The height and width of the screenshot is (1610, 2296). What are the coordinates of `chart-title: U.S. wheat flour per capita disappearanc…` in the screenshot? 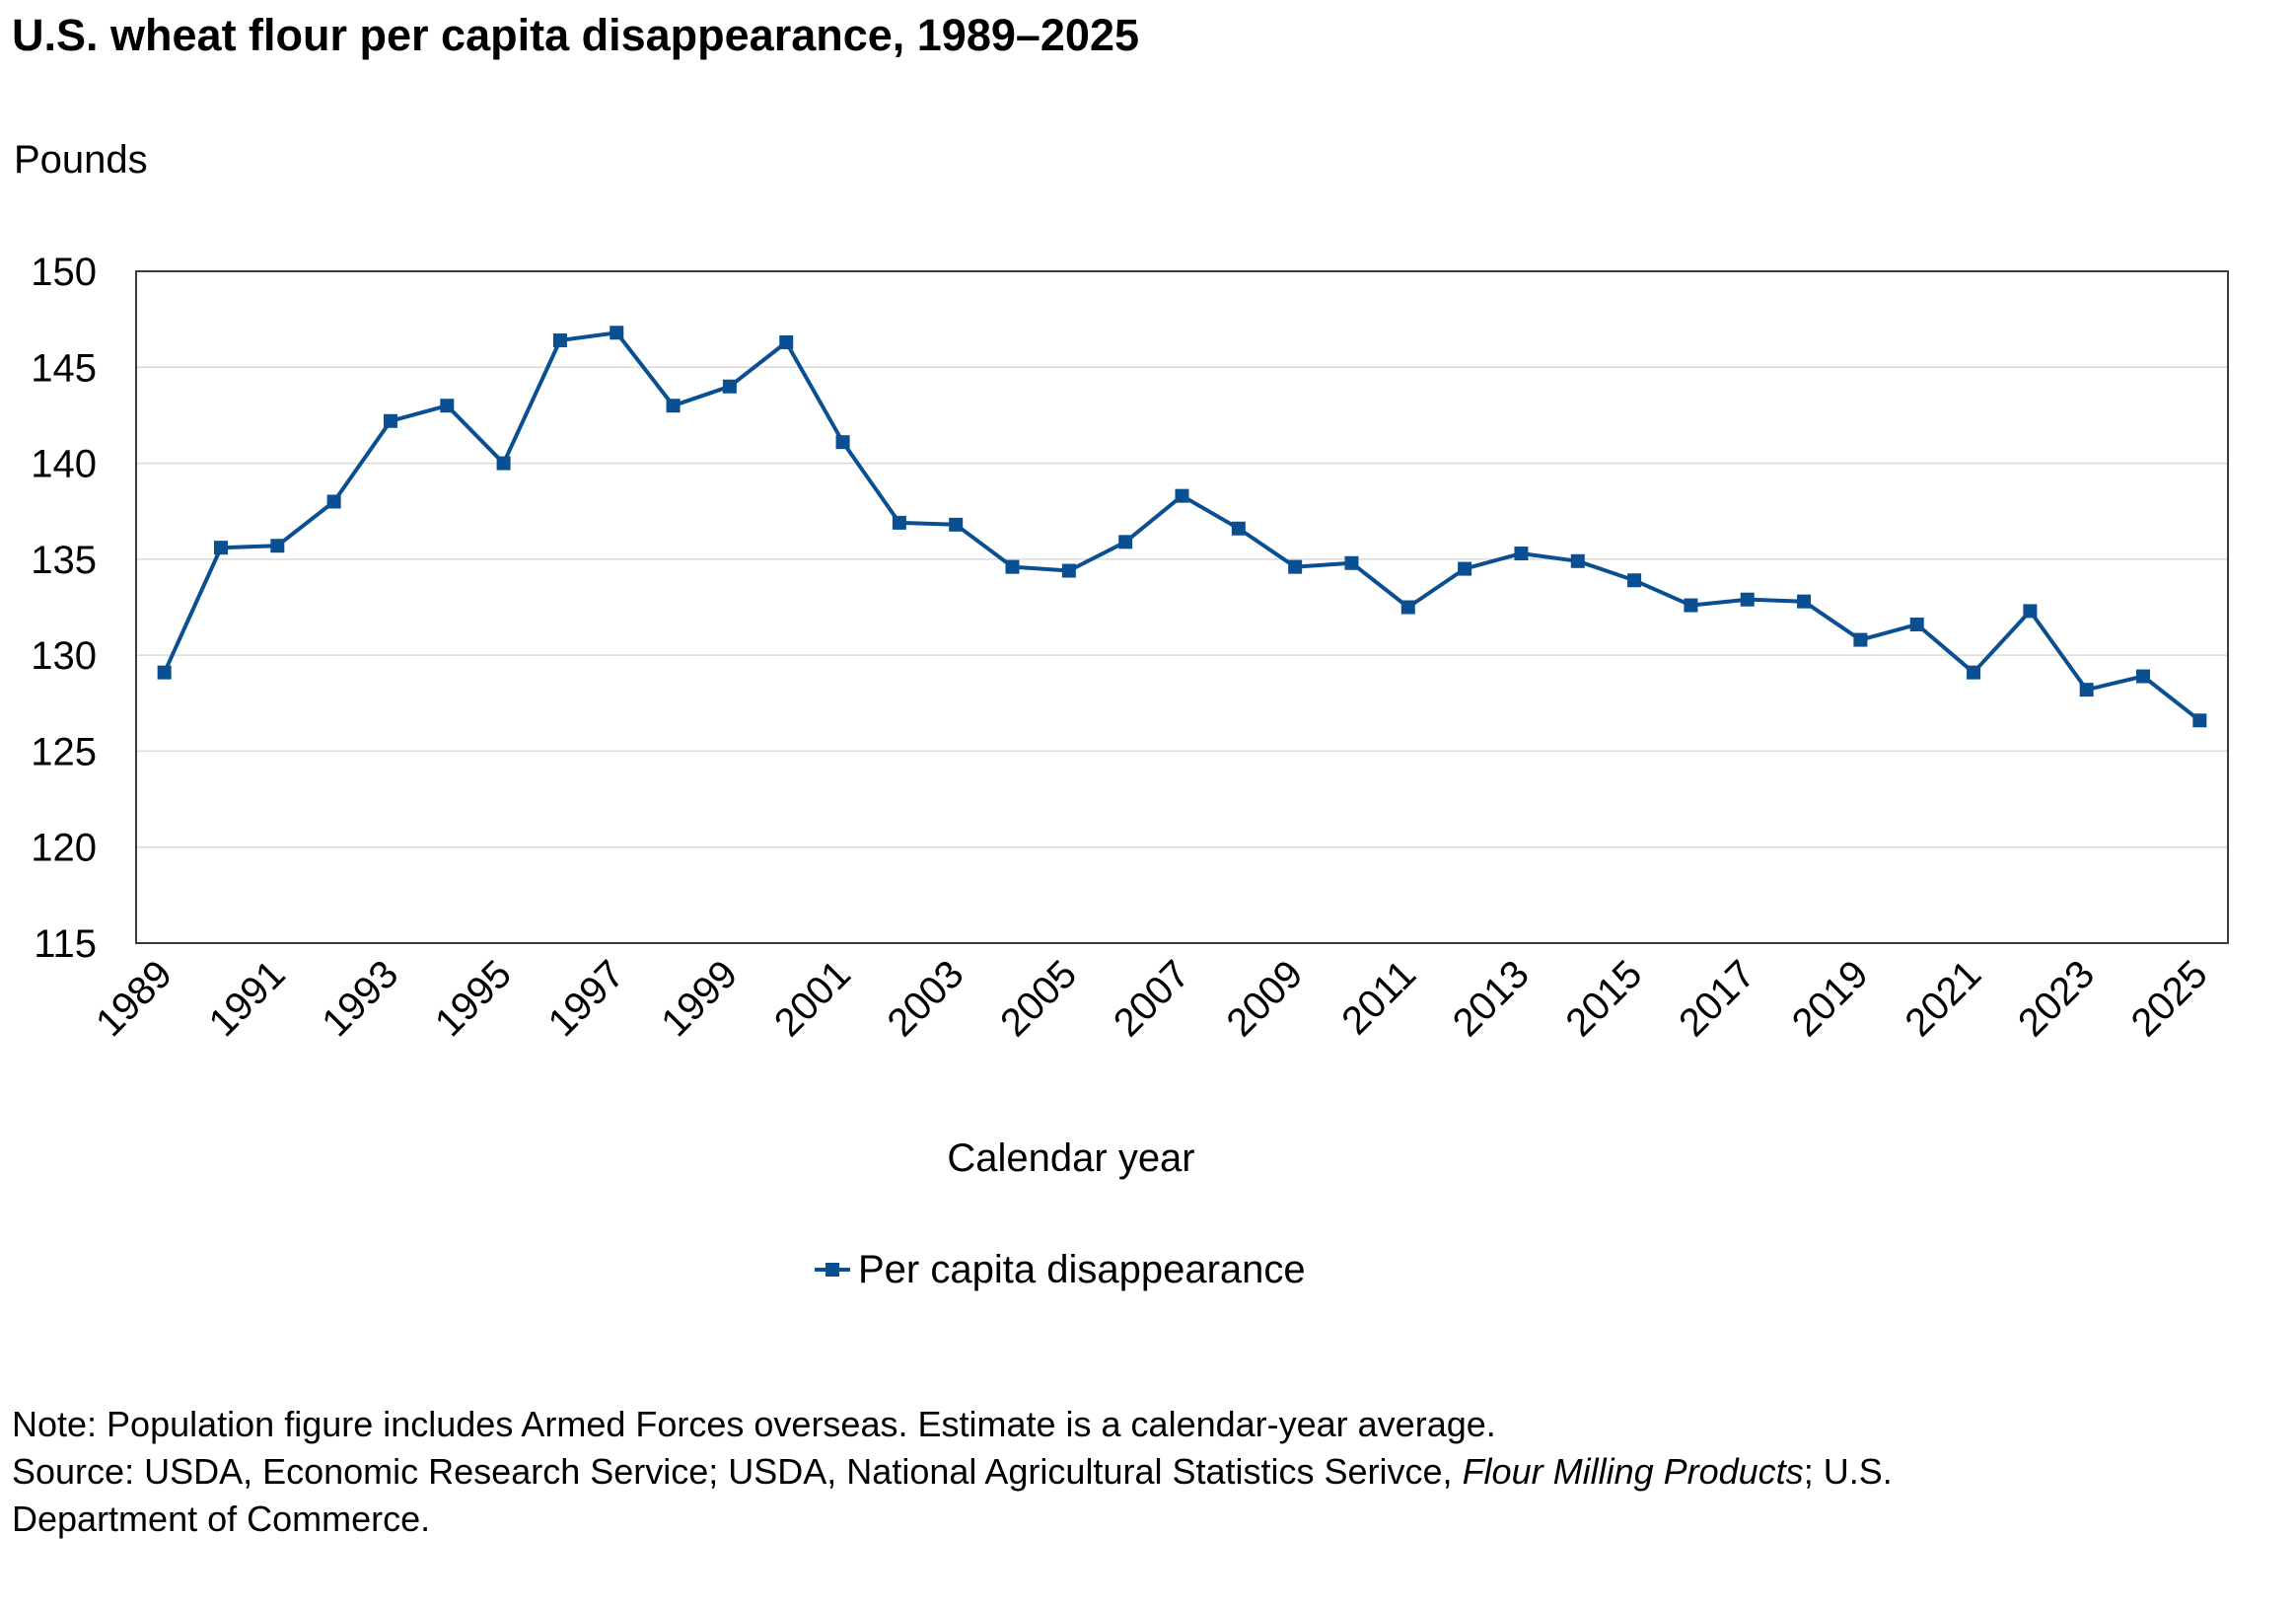 It's located at (576, 35).